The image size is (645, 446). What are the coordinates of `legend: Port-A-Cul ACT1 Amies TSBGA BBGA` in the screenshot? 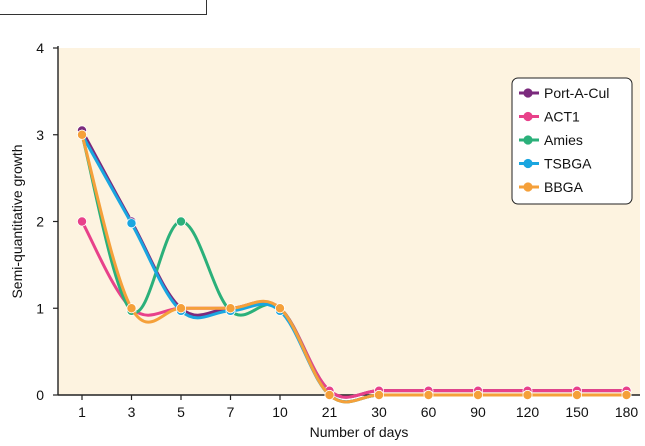 It's located at (572, 141).